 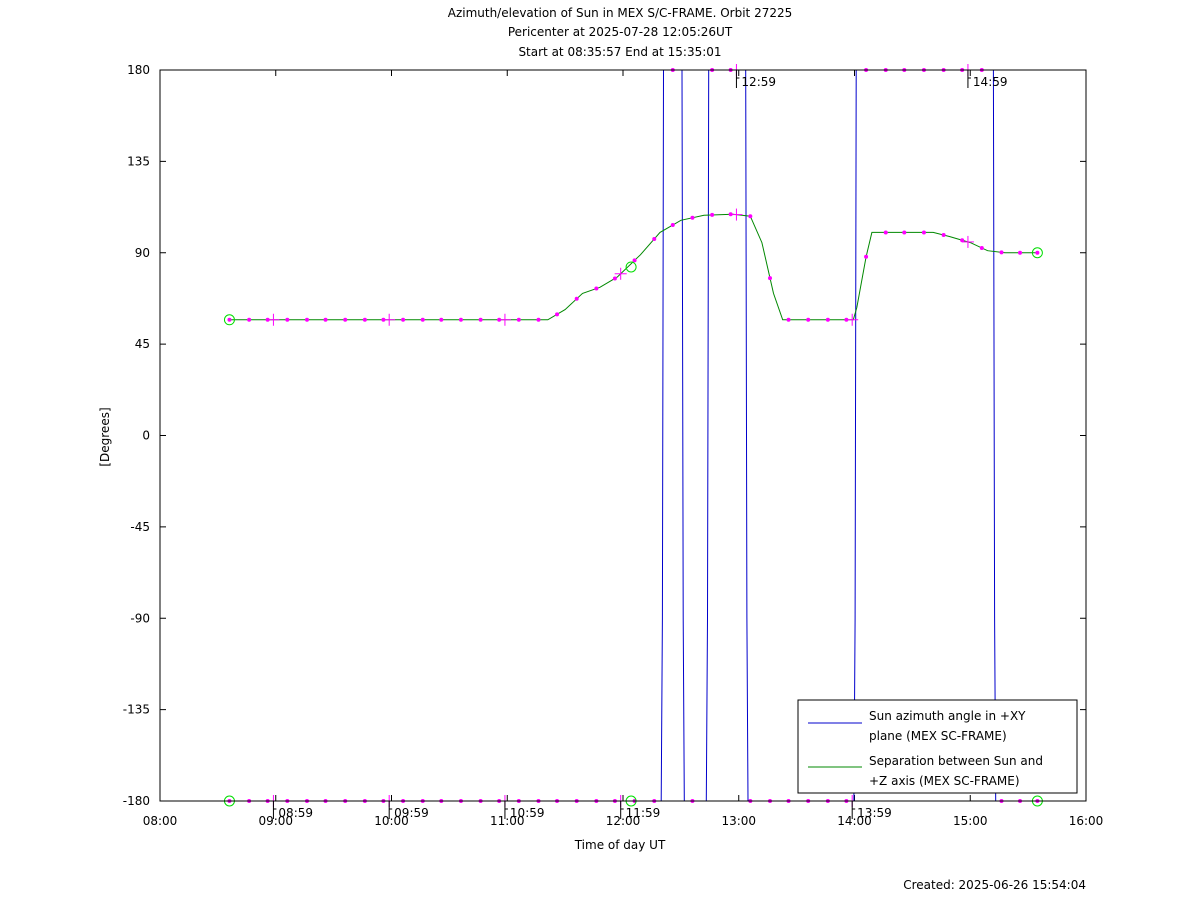 What do you see at coordinates (146, 436) in the screenshot?
I see `y-tick-label: 0` at bounding box center [146, 436].